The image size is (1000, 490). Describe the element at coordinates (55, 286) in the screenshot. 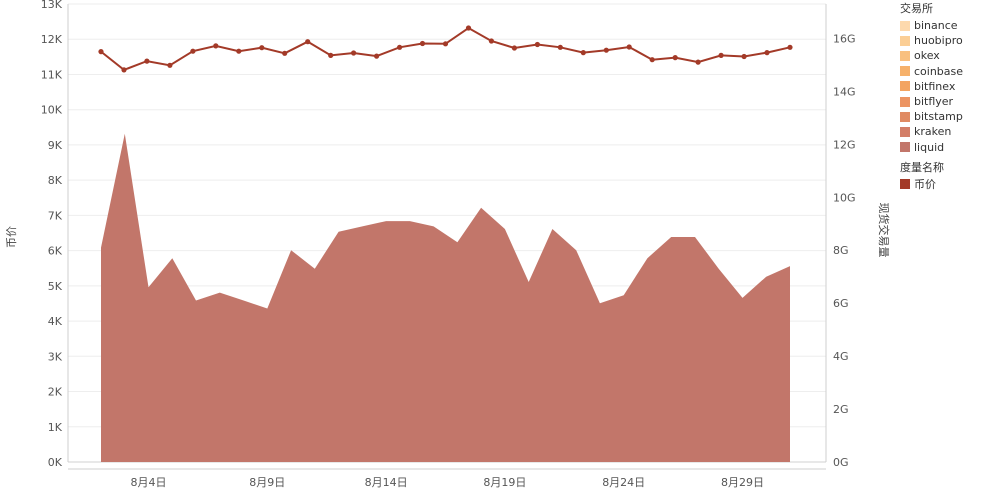

I see `y-left-tick-label: 5K` at that location.